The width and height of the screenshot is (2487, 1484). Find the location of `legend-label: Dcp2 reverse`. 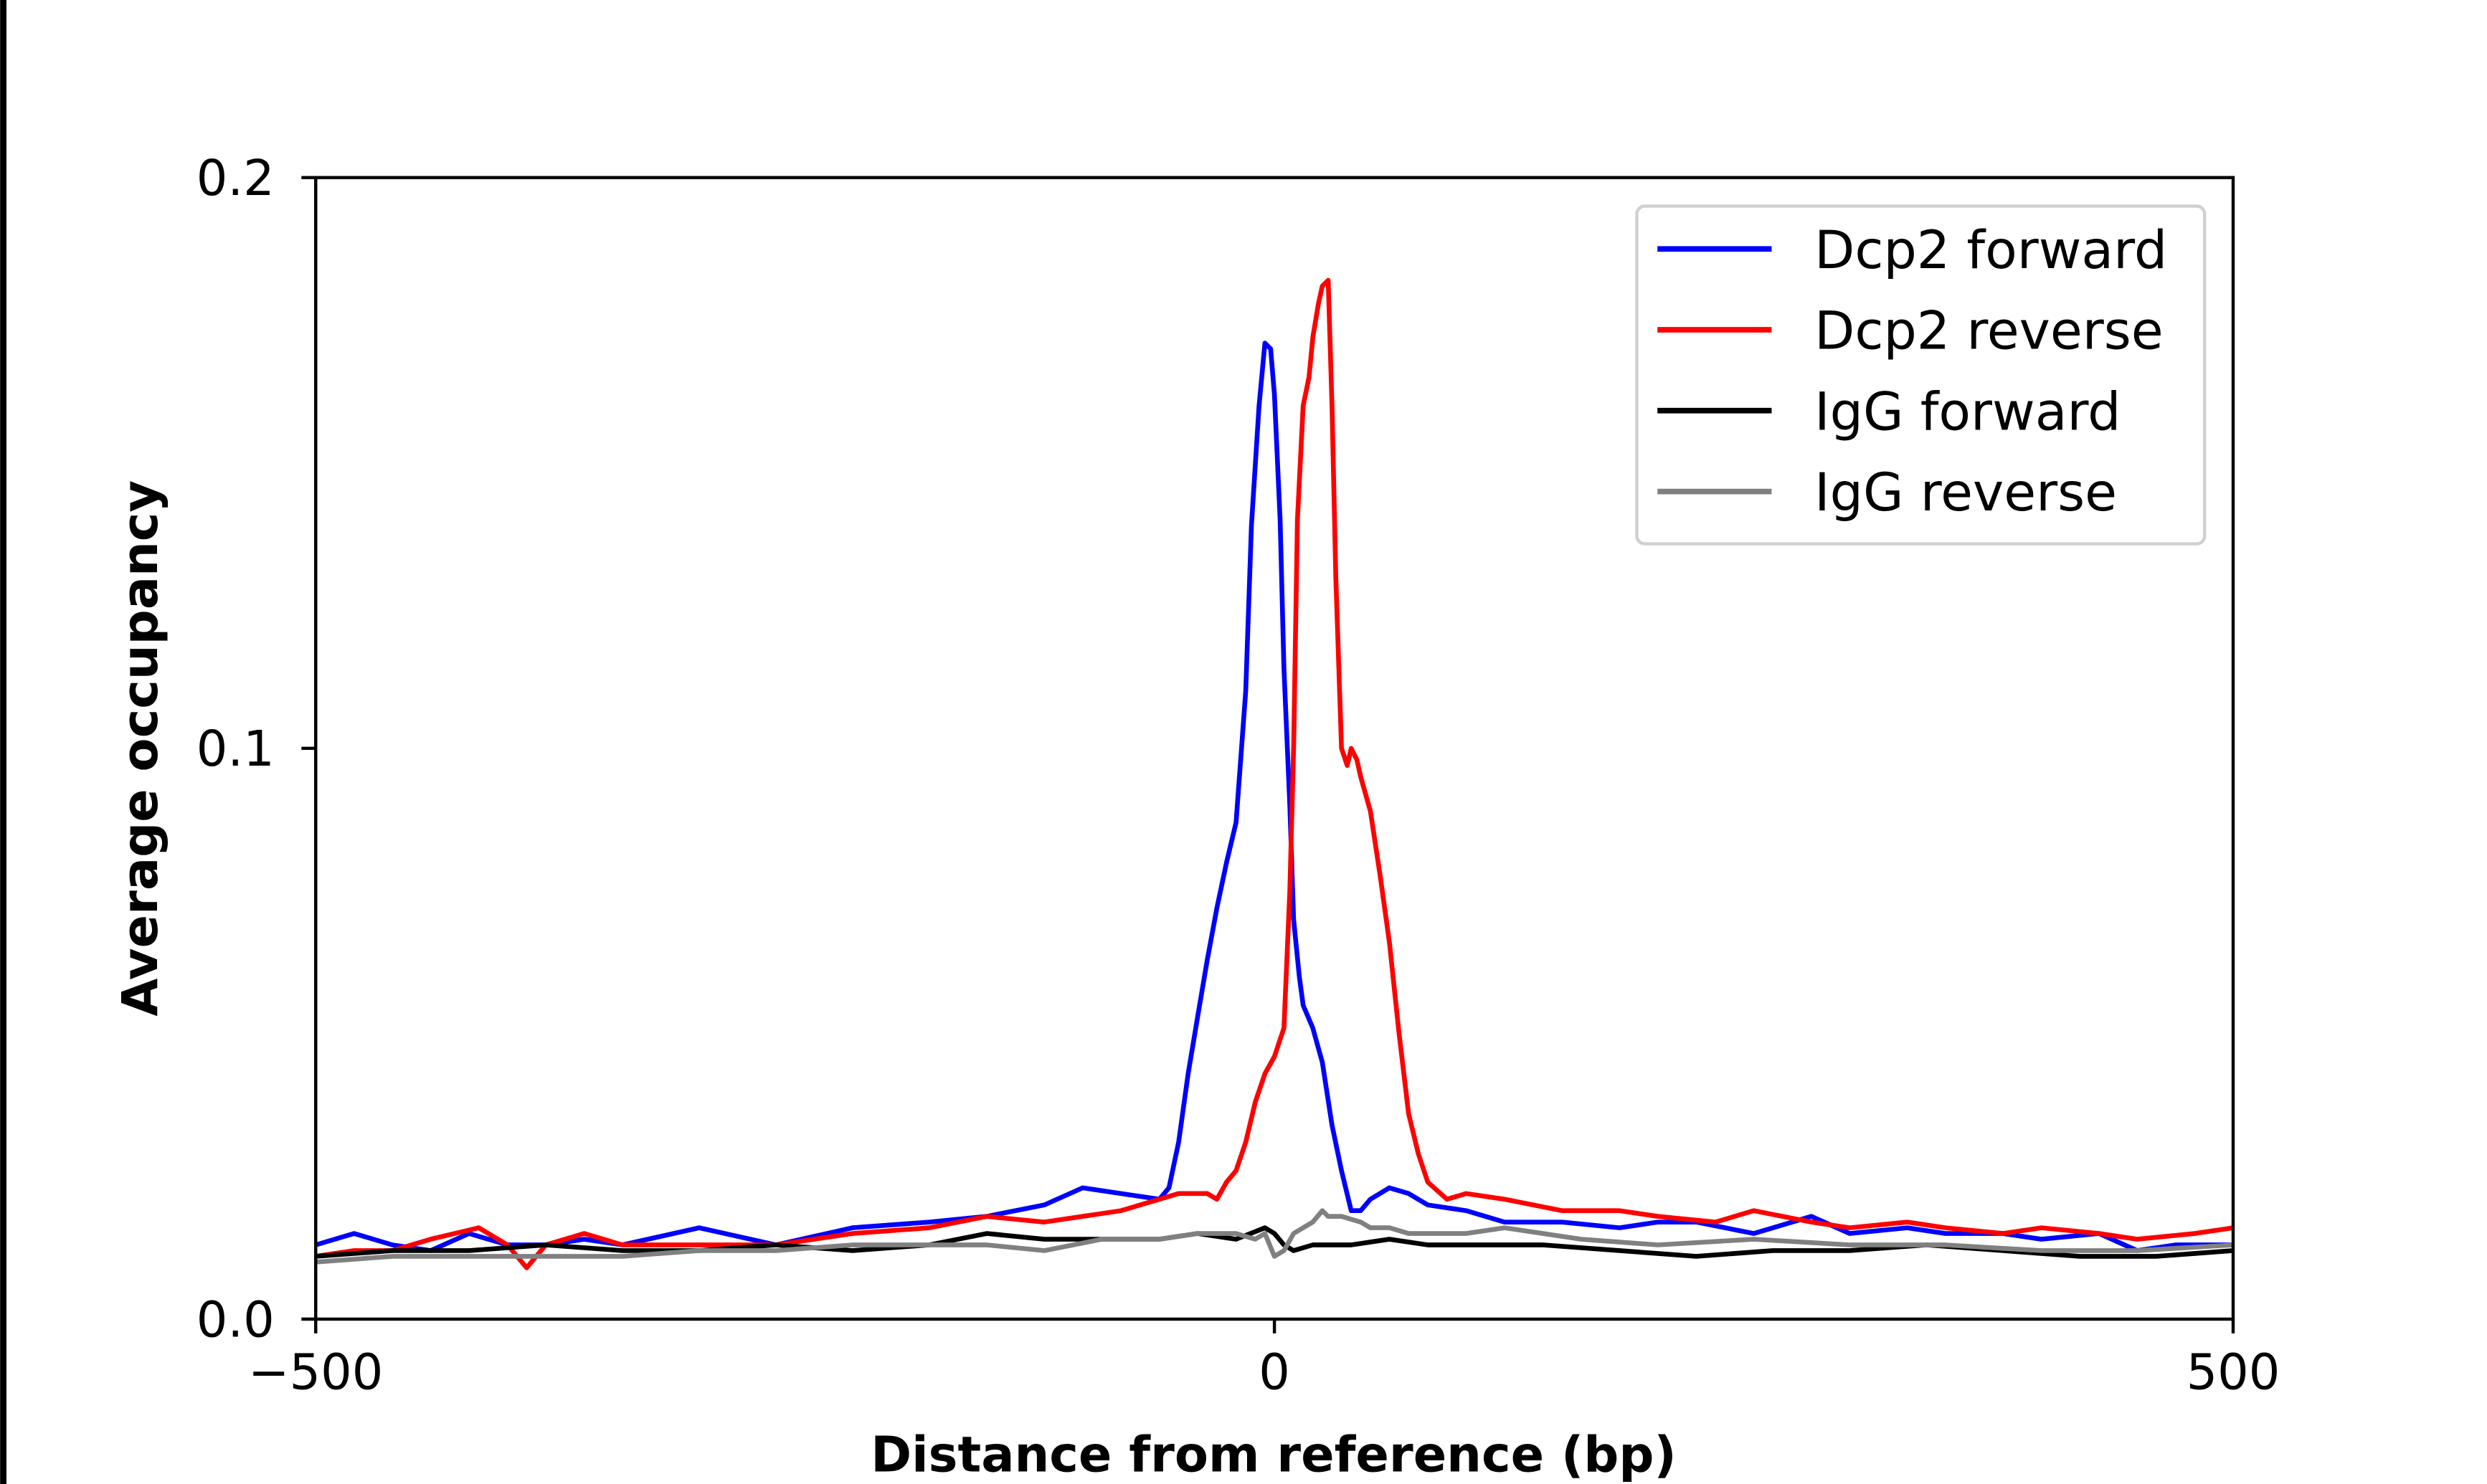

legend-label: Dcp2 reverse is located at coordinates (1989, 332).